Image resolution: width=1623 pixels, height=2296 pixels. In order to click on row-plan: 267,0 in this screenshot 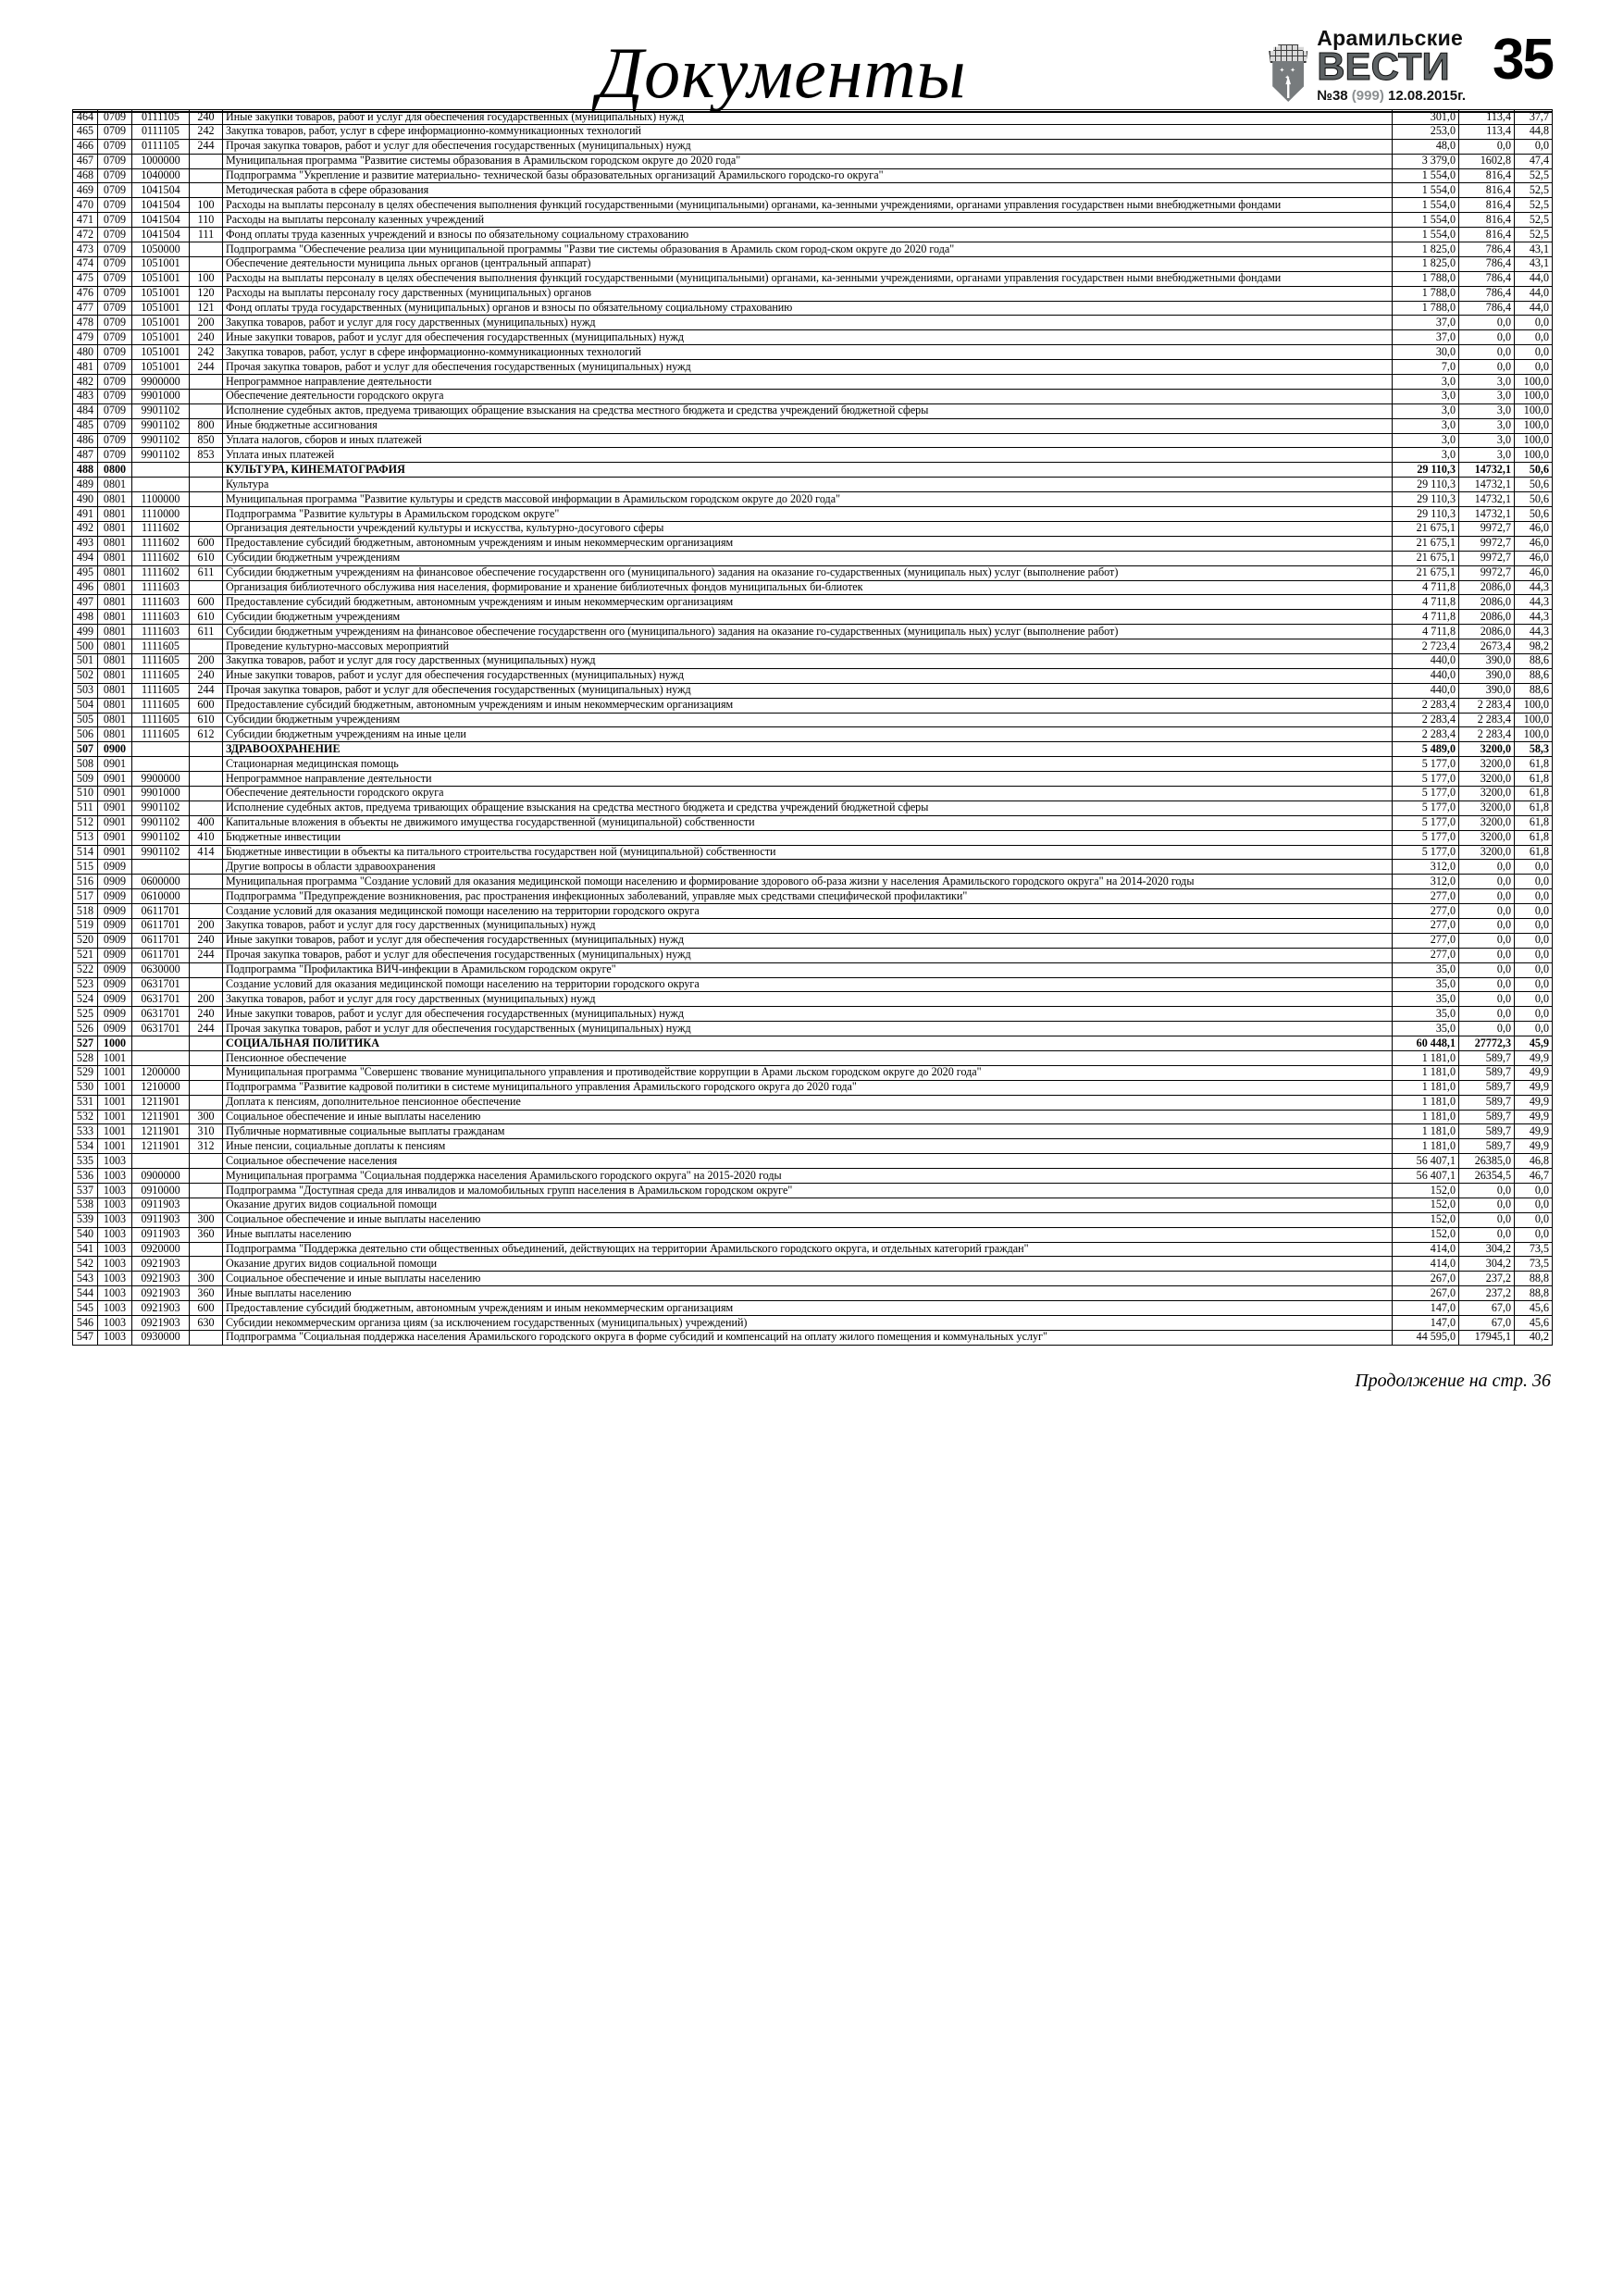, I will do `click(1425, 1279)`.